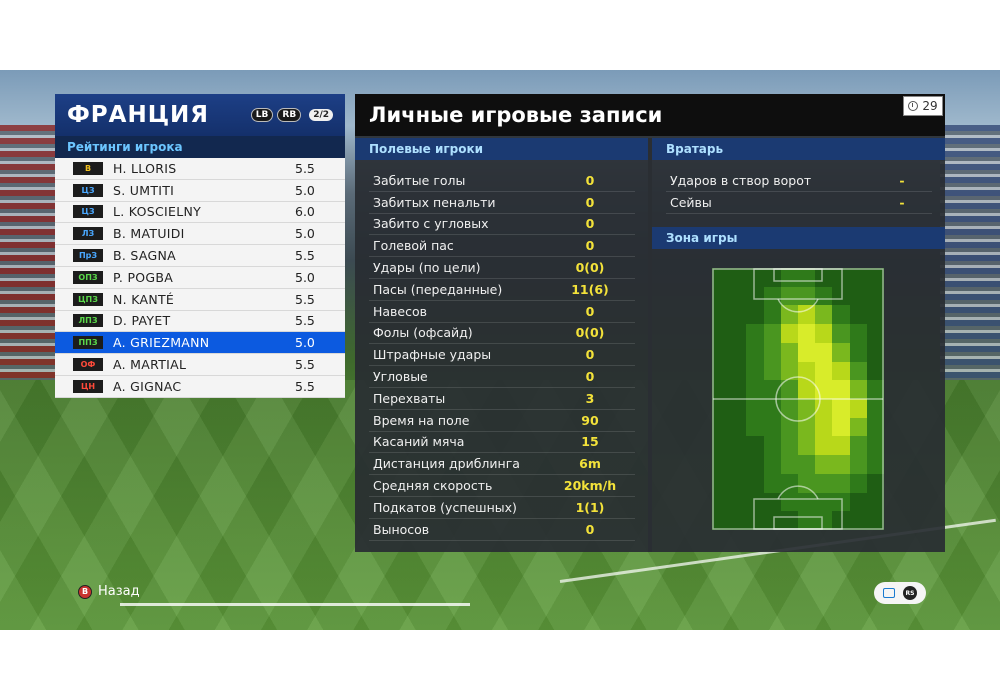 The height and width of the screenshot is (700, 1000). What do you see at coordinates (902, 202) in the screenshot?
I see `stat-value: -` at bounding box center [902, 202].